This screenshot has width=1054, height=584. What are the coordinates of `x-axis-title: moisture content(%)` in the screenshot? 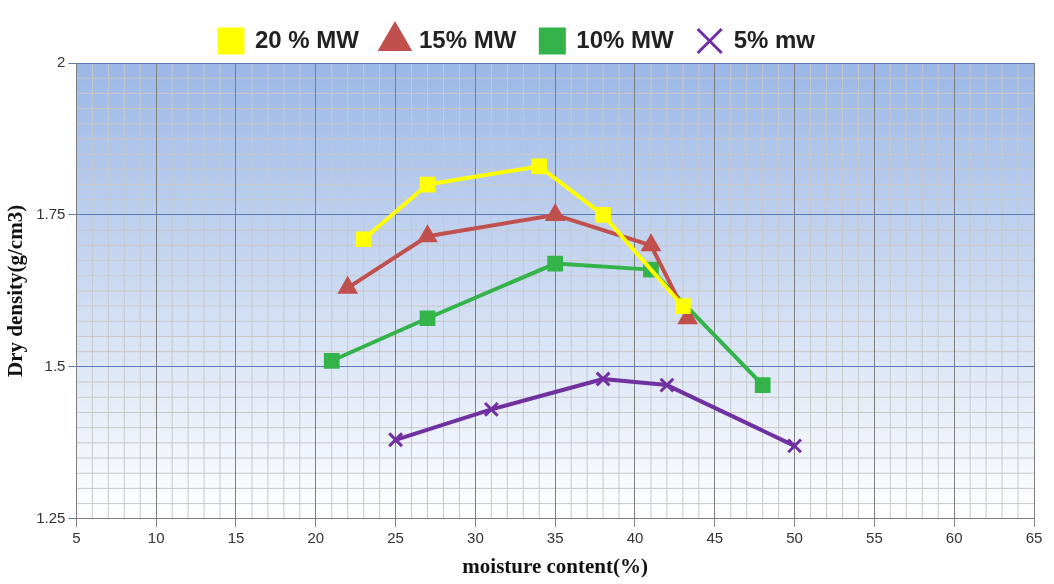 It's located at (555, 565).